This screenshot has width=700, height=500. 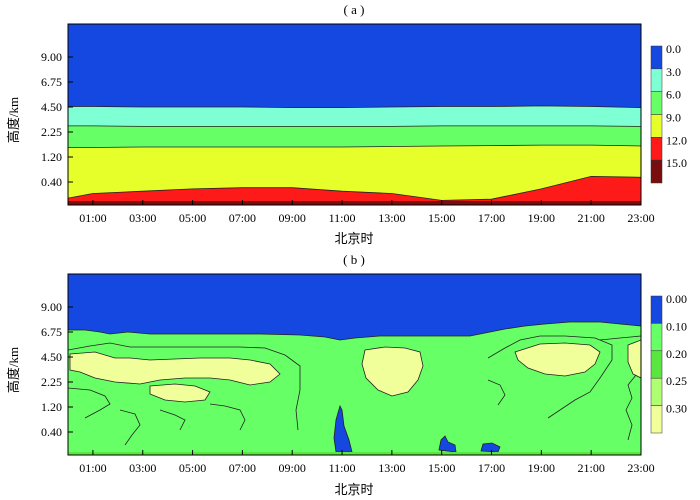 What do you see at coordinates (354, 9) in the screenshot?
I see `panel-a-label: ( a )` at bounding box center [354, 9].